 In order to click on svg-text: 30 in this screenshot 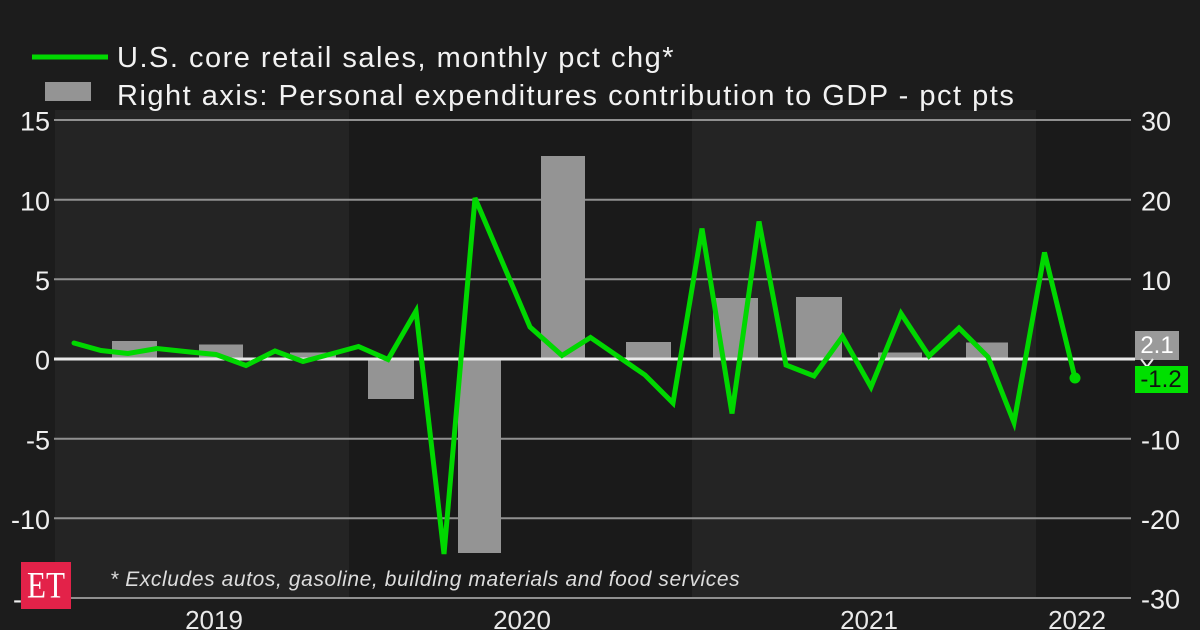, I will do `click(1156, 122)`.